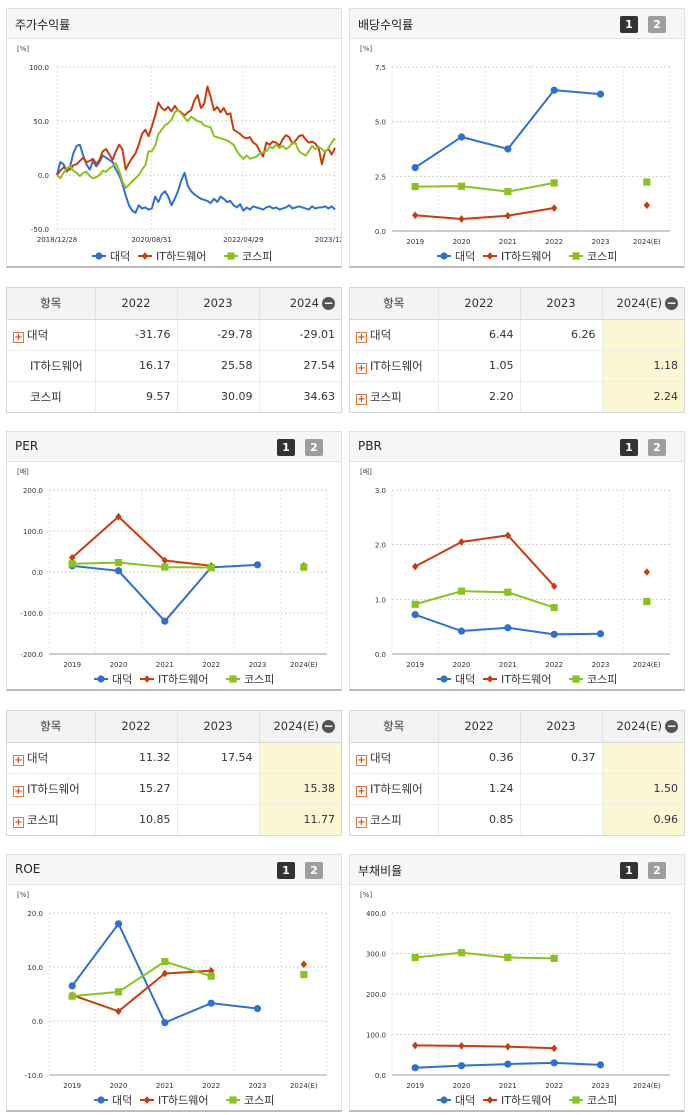 The image size is (691, 1115). I want to click on column-header: 2023, so click(217, 727).